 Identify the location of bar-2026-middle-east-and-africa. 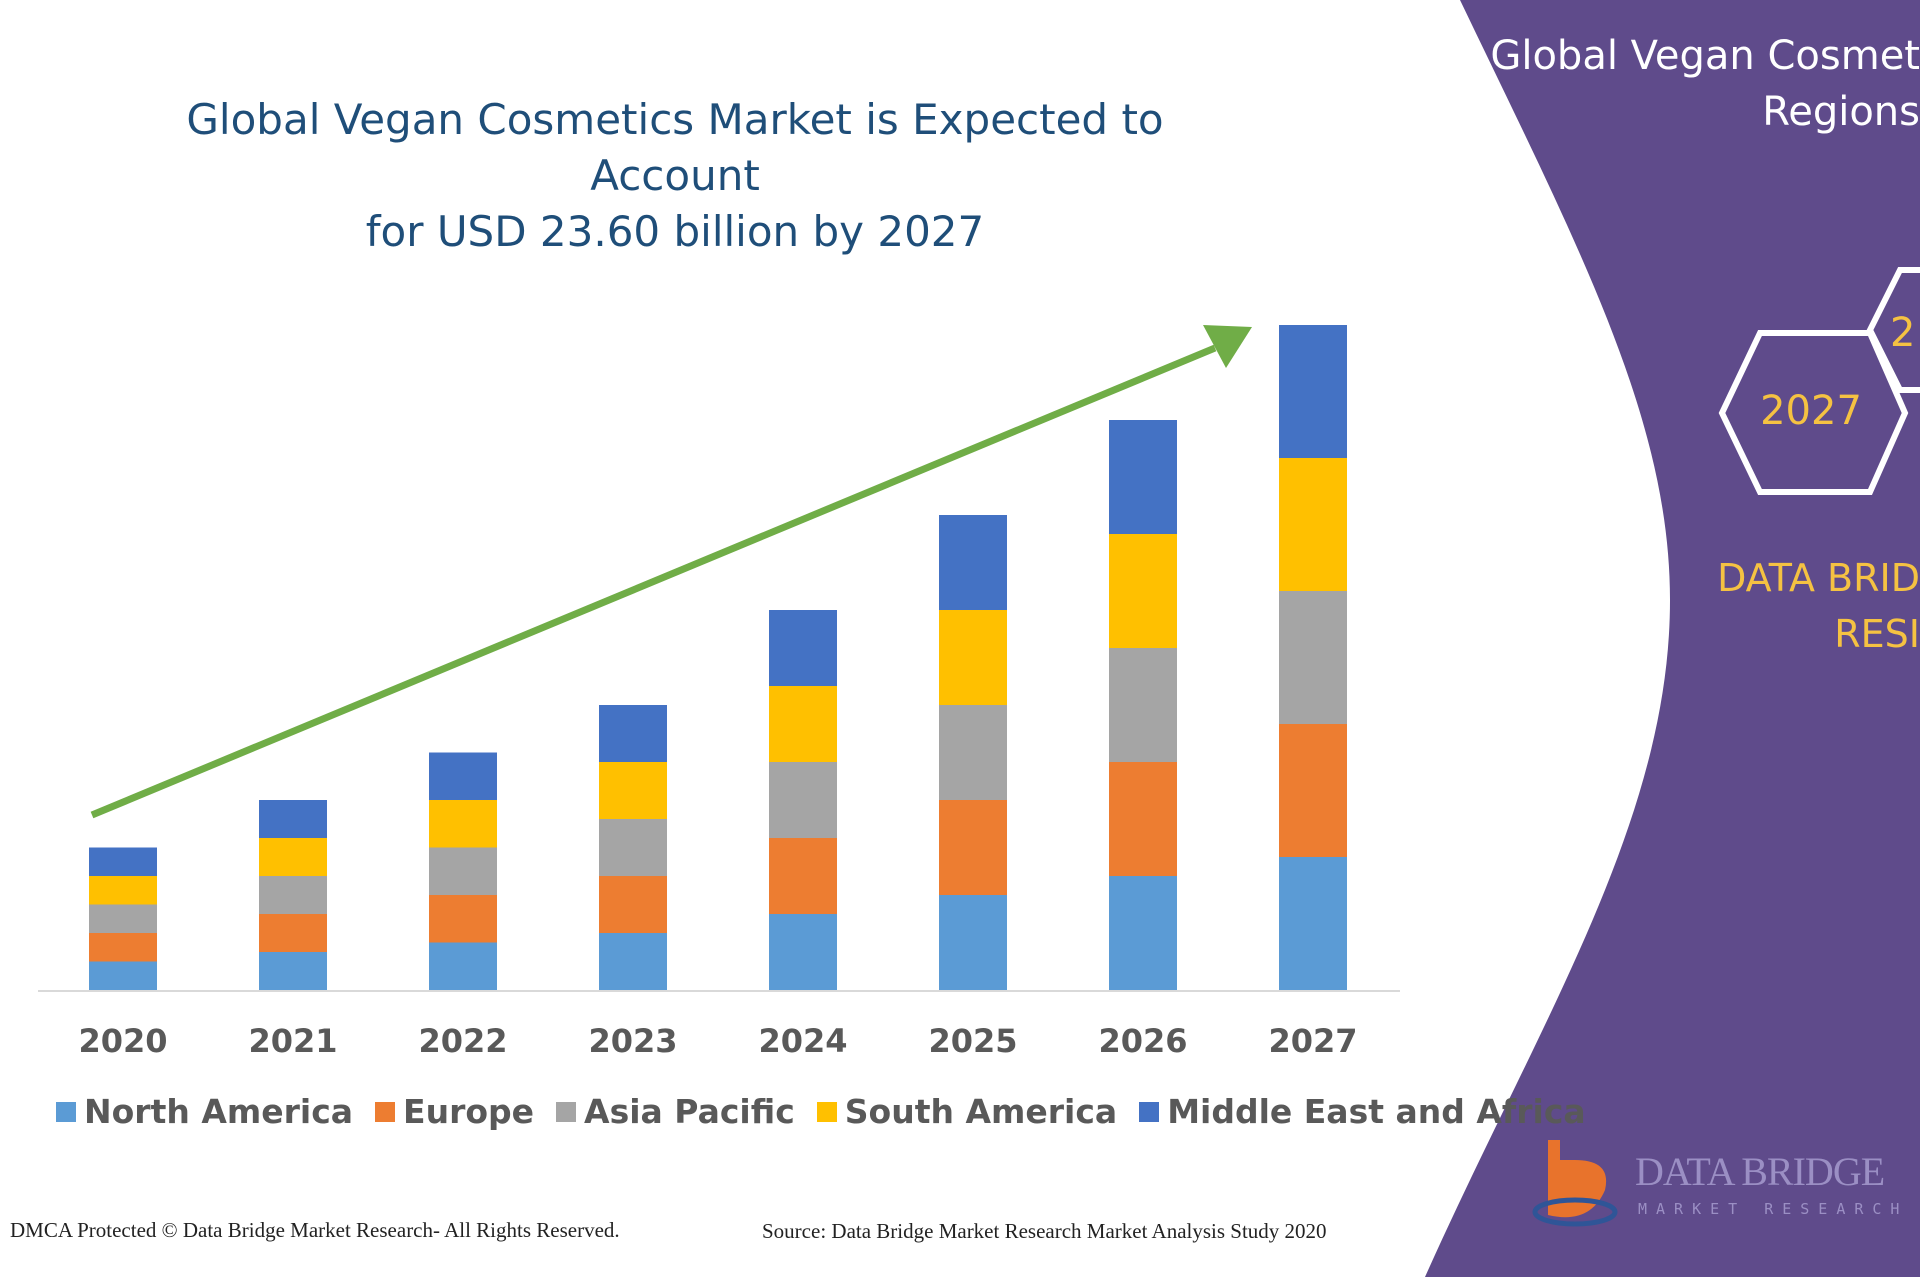
(1143, 477).